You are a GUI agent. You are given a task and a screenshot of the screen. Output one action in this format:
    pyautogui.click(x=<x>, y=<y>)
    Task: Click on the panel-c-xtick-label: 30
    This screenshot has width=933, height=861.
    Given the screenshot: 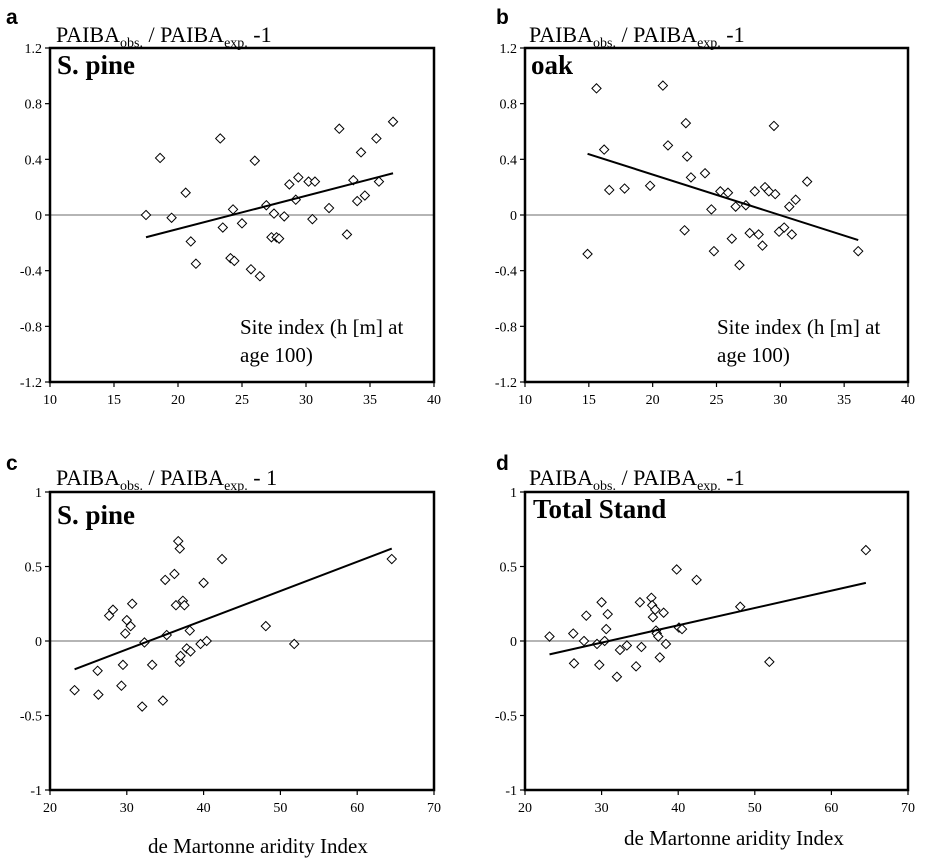 What is the action you would take?
    pyautogui.click(x=127, y=808)
    